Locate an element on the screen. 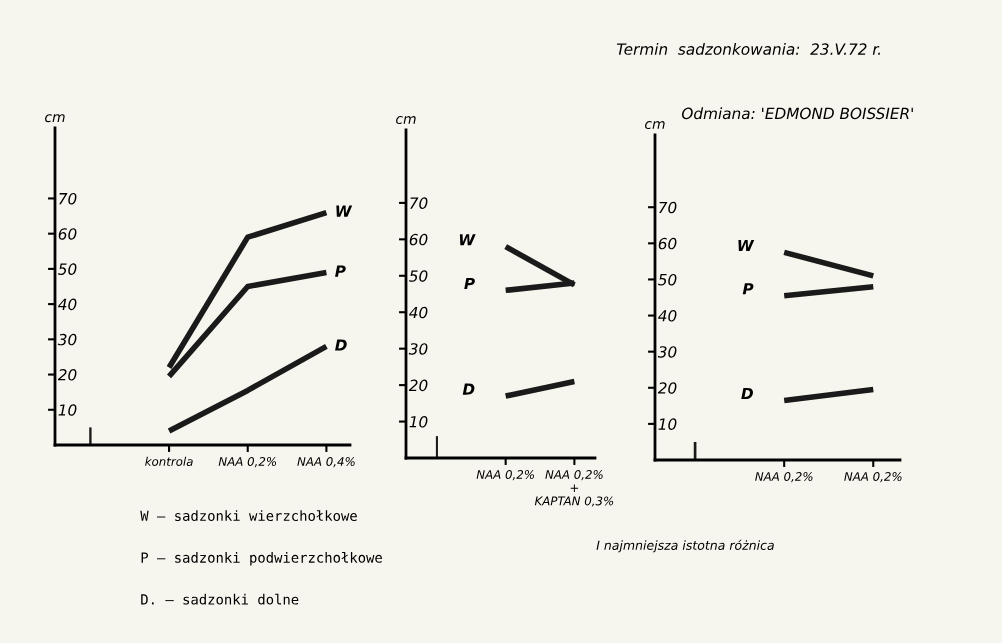  text: W — sadzonki wierzchołkowe is located at coordinates (248, 516).